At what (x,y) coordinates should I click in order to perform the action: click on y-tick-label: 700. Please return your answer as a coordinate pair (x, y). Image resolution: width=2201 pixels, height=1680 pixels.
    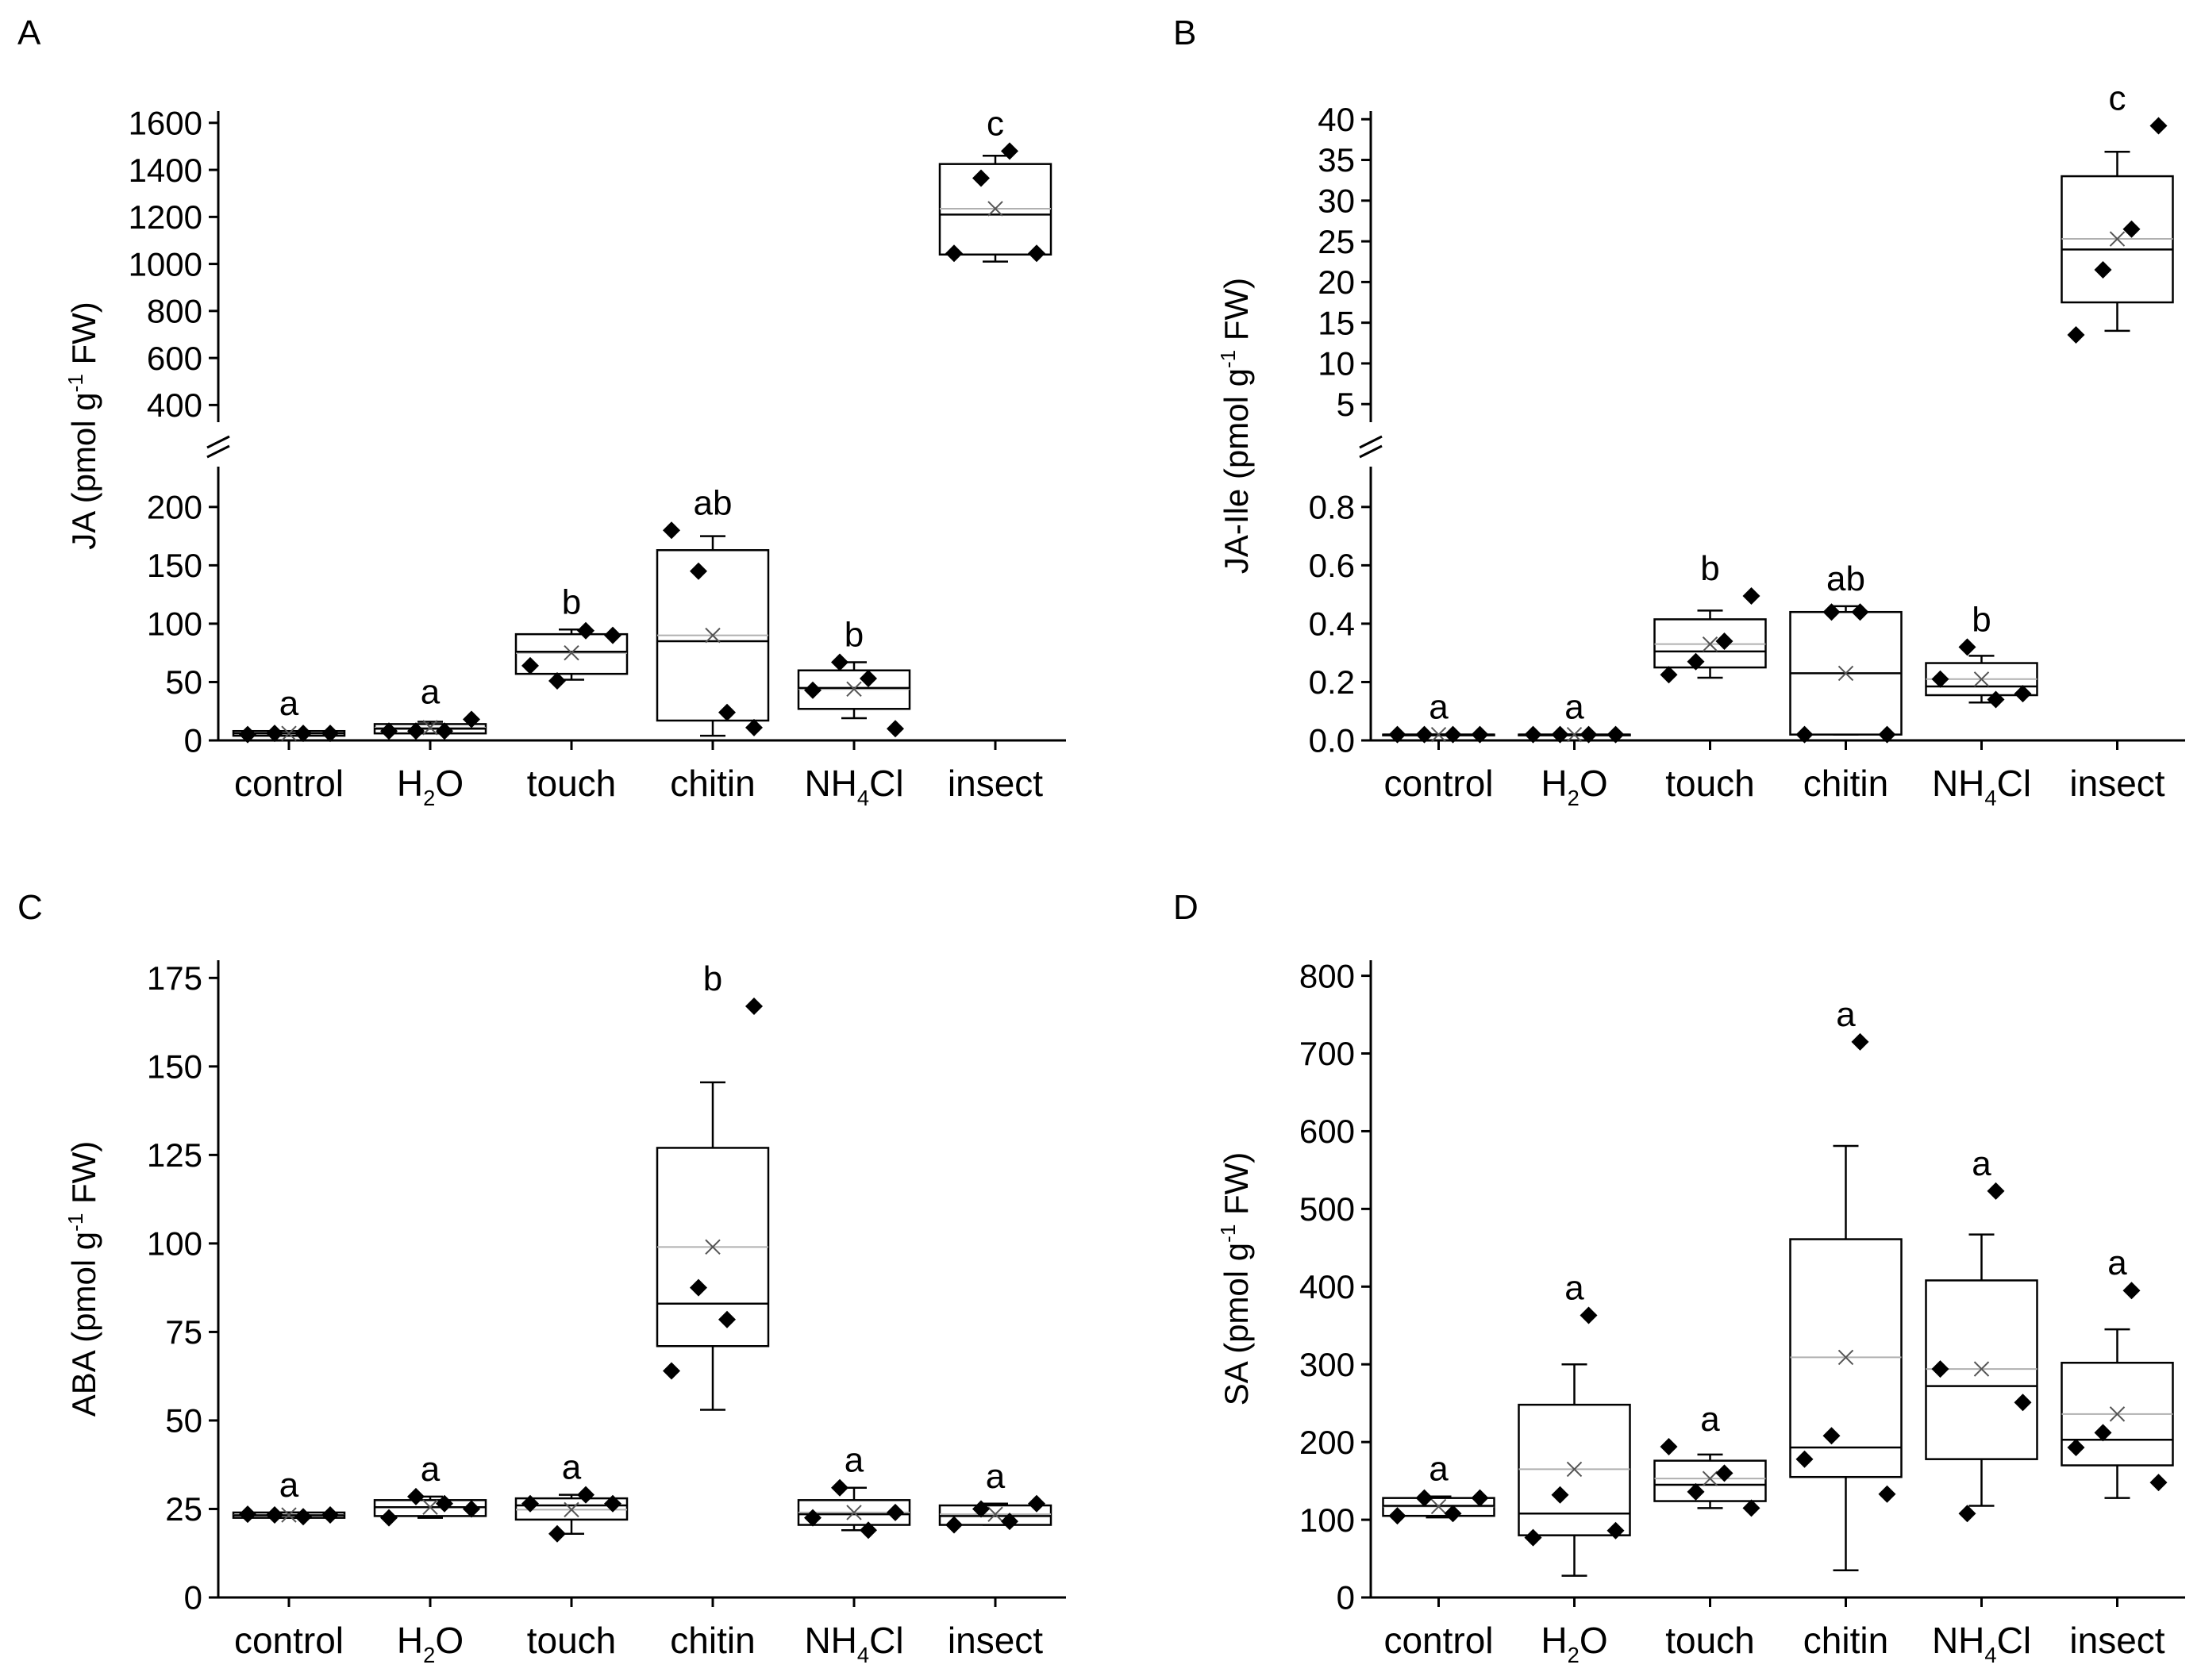
    Looking at the image, I should click on (1327, 1053).